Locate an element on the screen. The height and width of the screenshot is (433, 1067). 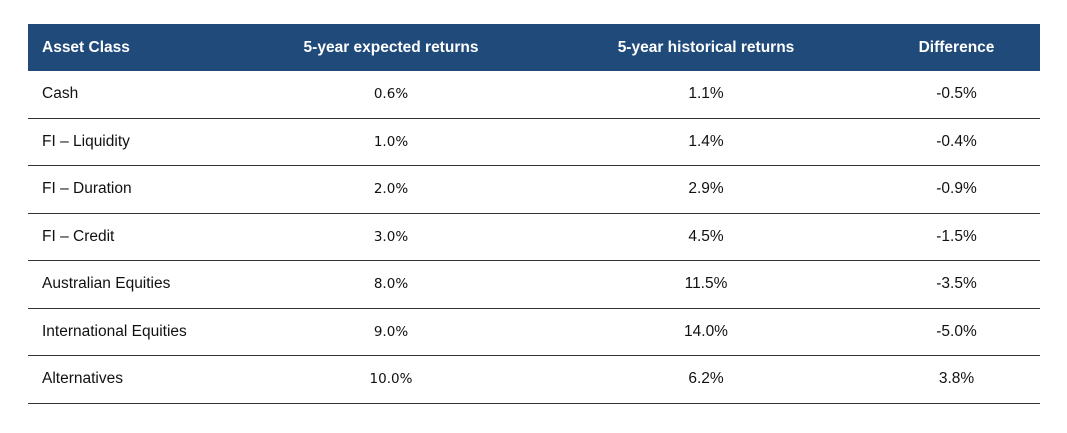
asset-class-cell: FI – Liquidity is located at coordinates (135, 142).